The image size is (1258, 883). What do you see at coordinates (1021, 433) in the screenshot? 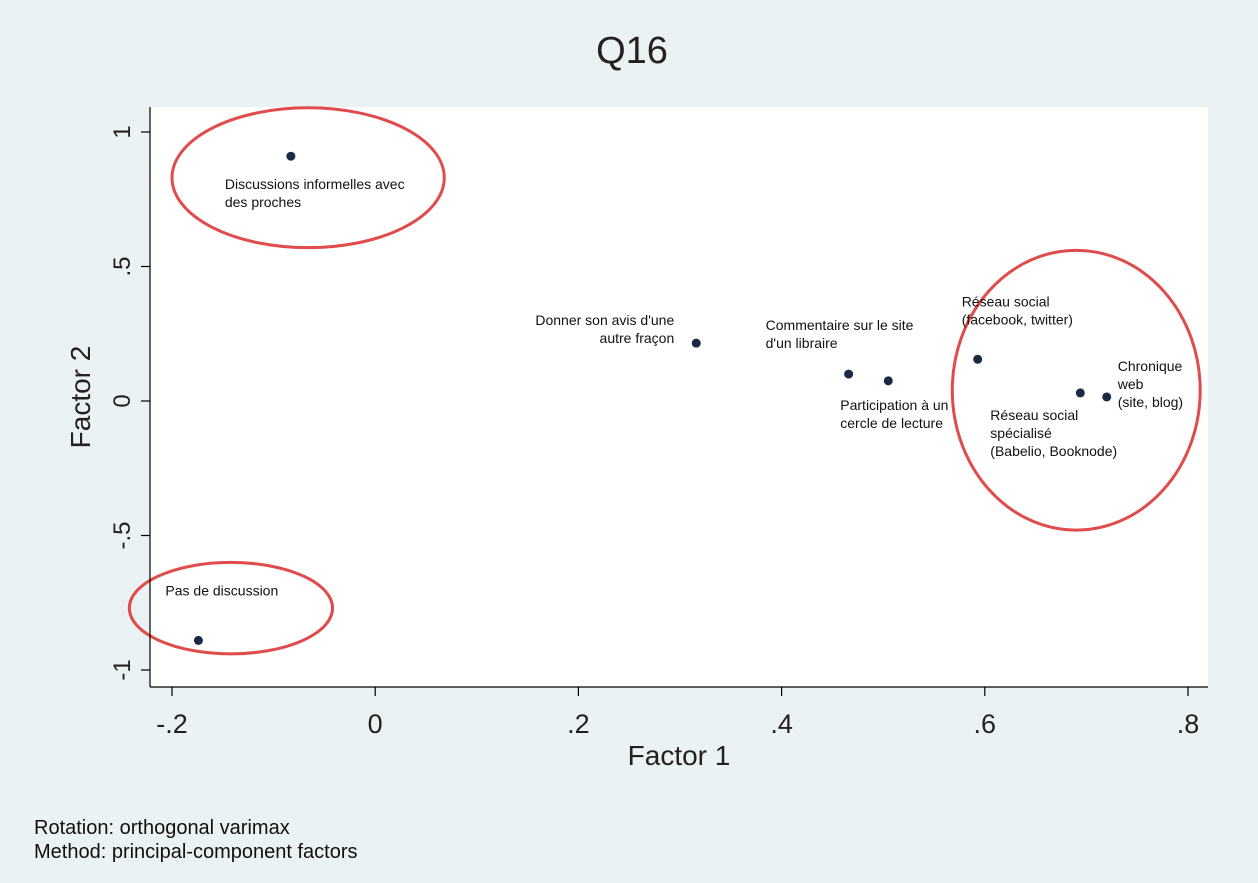
I see `point-label: spécialisé` at bounding box center [1021, 433].